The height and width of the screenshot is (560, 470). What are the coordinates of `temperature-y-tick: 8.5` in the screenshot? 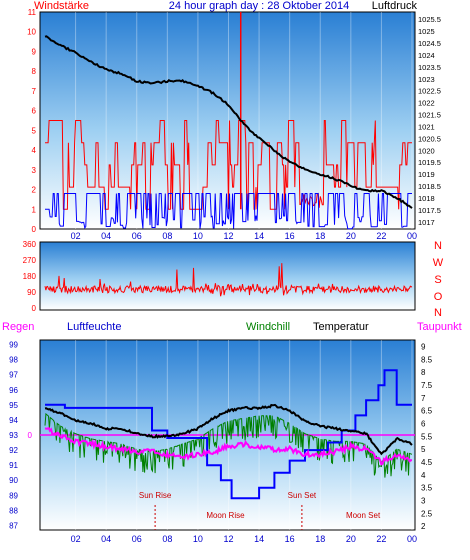 It's located at (427, 359).